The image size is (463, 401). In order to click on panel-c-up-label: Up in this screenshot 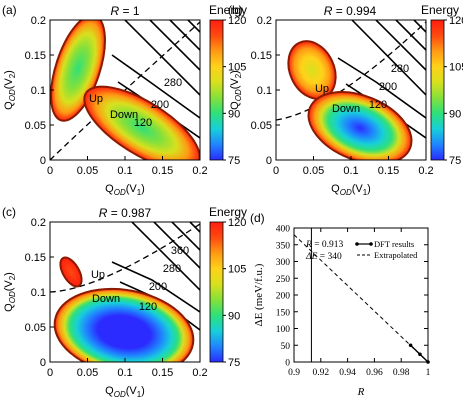, I will do `click(98, 275)`.